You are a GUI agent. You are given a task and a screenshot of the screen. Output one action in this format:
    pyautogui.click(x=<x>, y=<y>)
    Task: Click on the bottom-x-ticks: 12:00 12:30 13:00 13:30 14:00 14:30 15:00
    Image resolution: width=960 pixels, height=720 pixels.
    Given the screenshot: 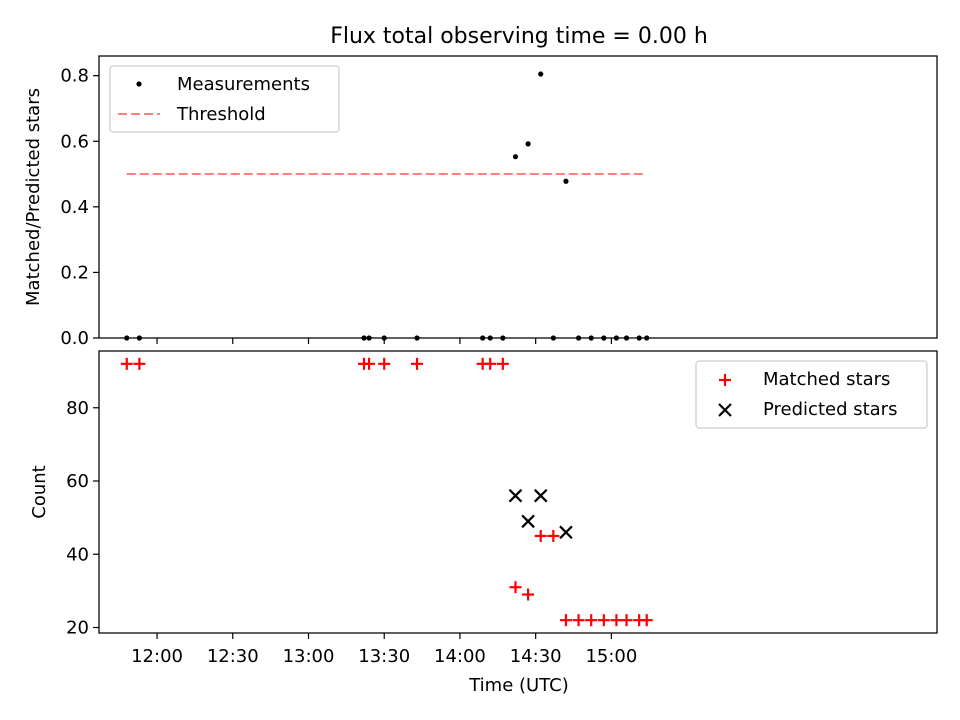 What is the action you would take?
    pyautogui.click(x=384, y=650)
    